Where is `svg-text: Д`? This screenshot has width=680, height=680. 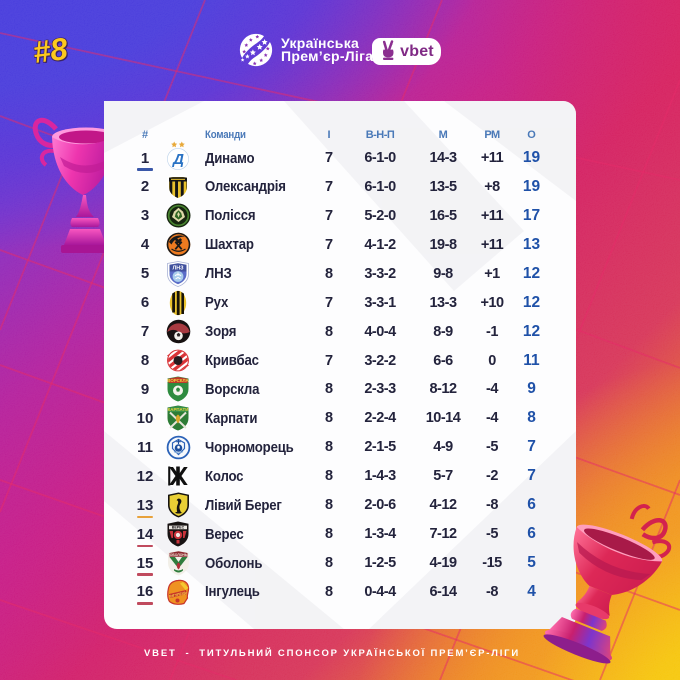
svg-text: Д is located at coordinates (177, 159).